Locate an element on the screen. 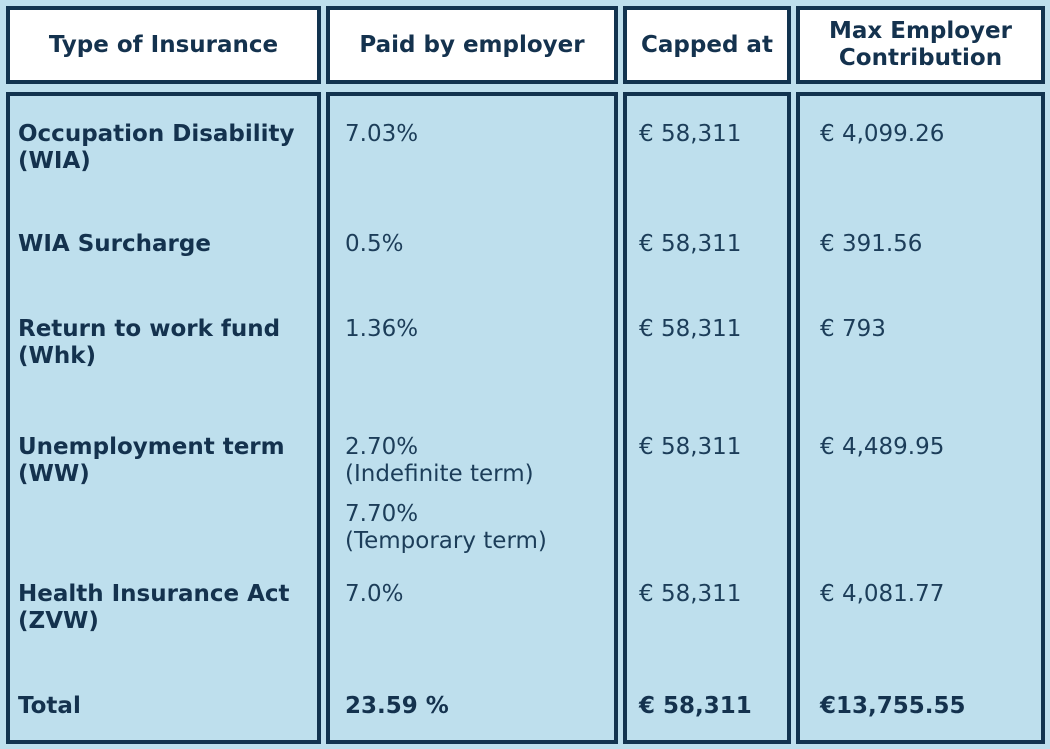 This screenshot has height=749, width=1050. total-max-cell: €13,755.55 is located at coordinates (893, 706).